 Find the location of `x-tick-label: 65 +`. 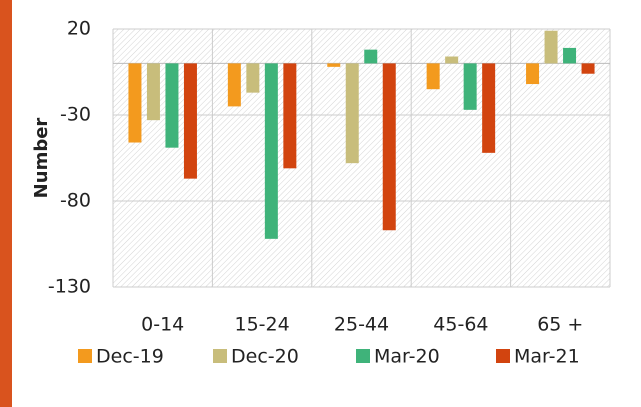

x-tick-label: 65 + is located at coordinates (560, 325).